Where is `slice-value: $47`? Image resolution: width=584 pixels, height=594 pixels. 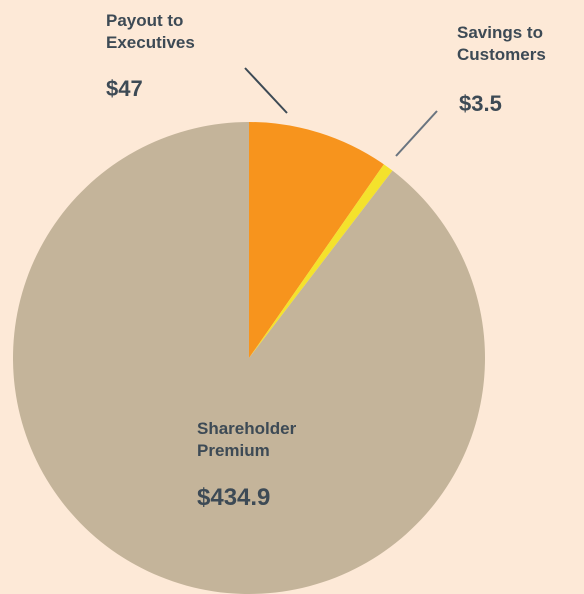 slice-value: $47 is located at coordinates (124, 88).